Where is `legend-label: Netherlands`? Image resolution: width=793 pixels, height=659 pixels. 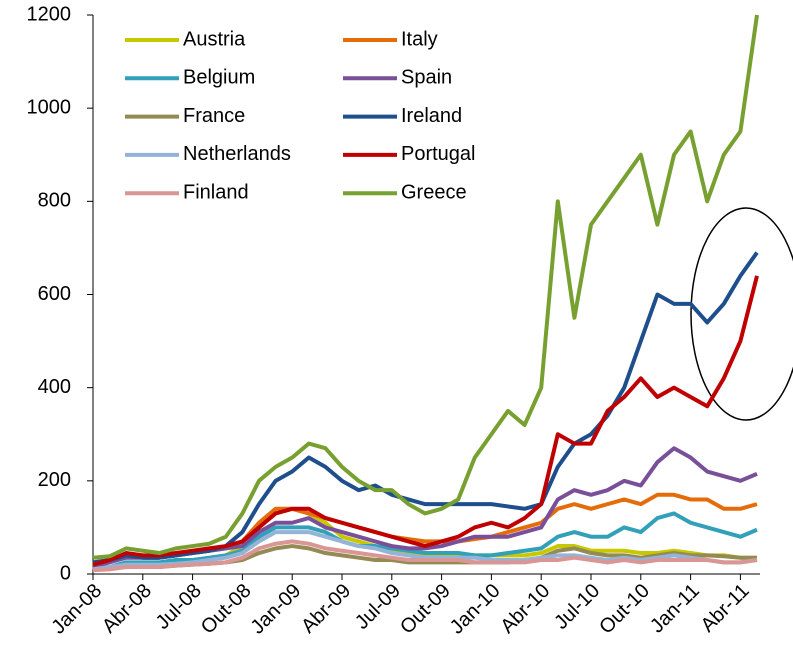 legend-label: Netherlands is located at coordinates (237, 154).